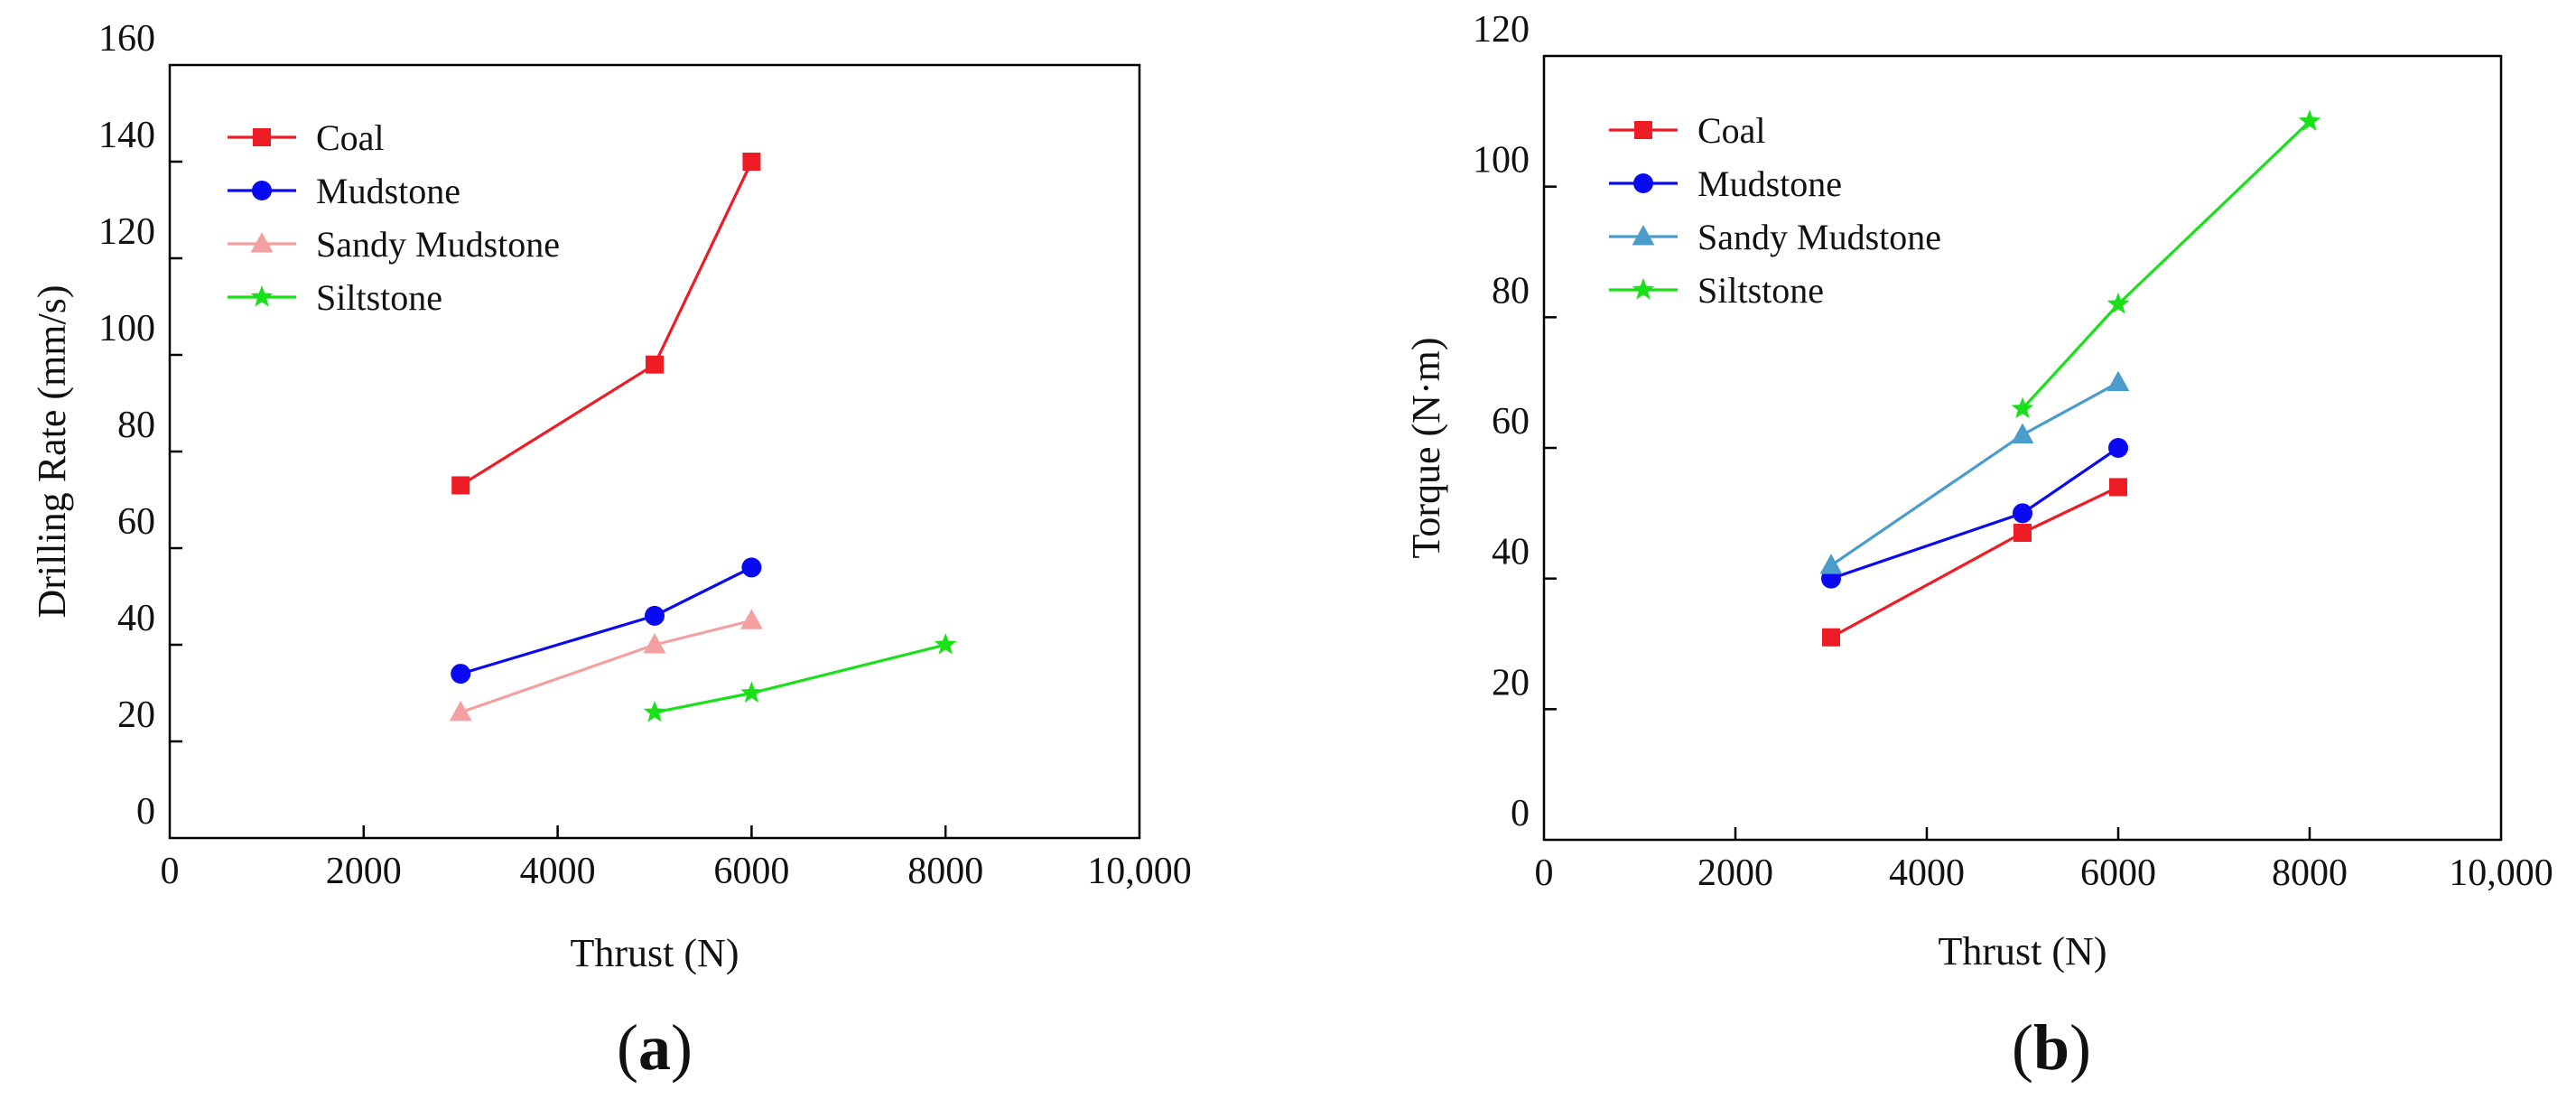 This screenshot has height=1099, width=2576. I want to click on panel-a-legend-marker-coal, so click(262, 137).